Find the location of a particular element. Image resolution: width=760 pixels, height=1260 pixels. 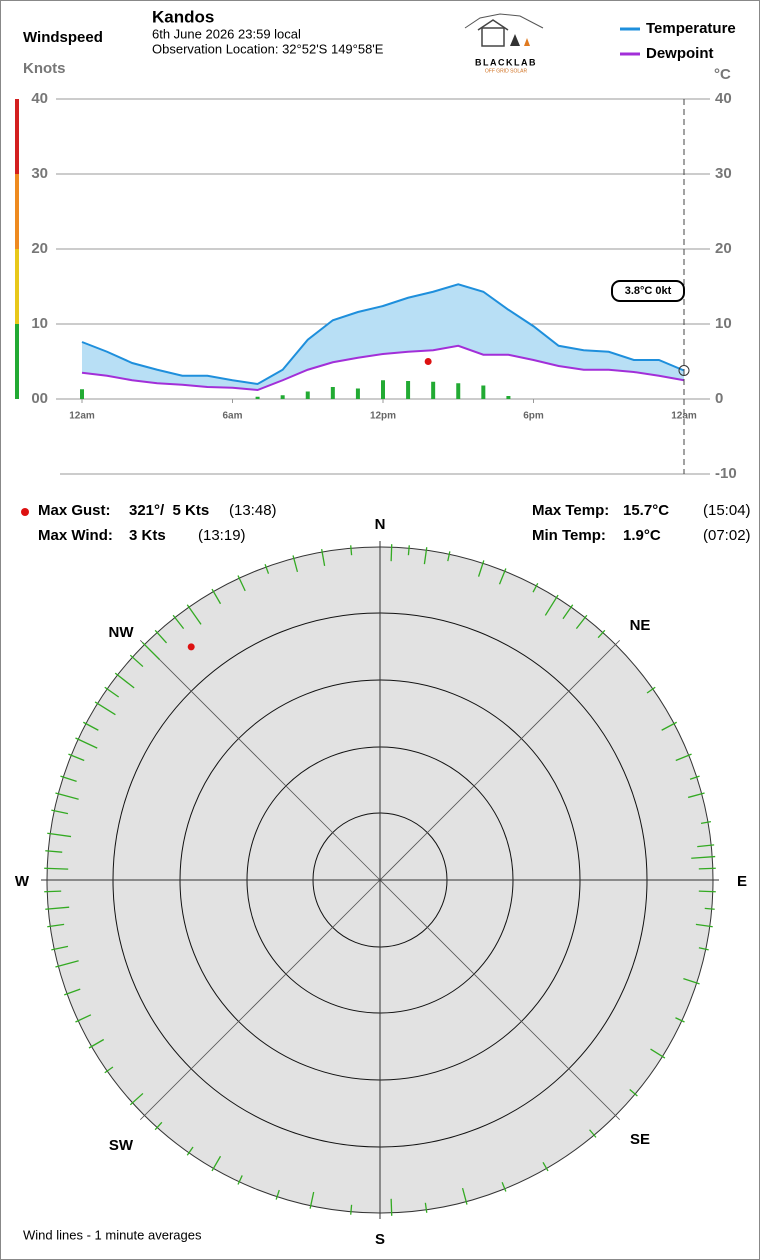

x-tick-label: 12pm is located at coordinates (383, 416).